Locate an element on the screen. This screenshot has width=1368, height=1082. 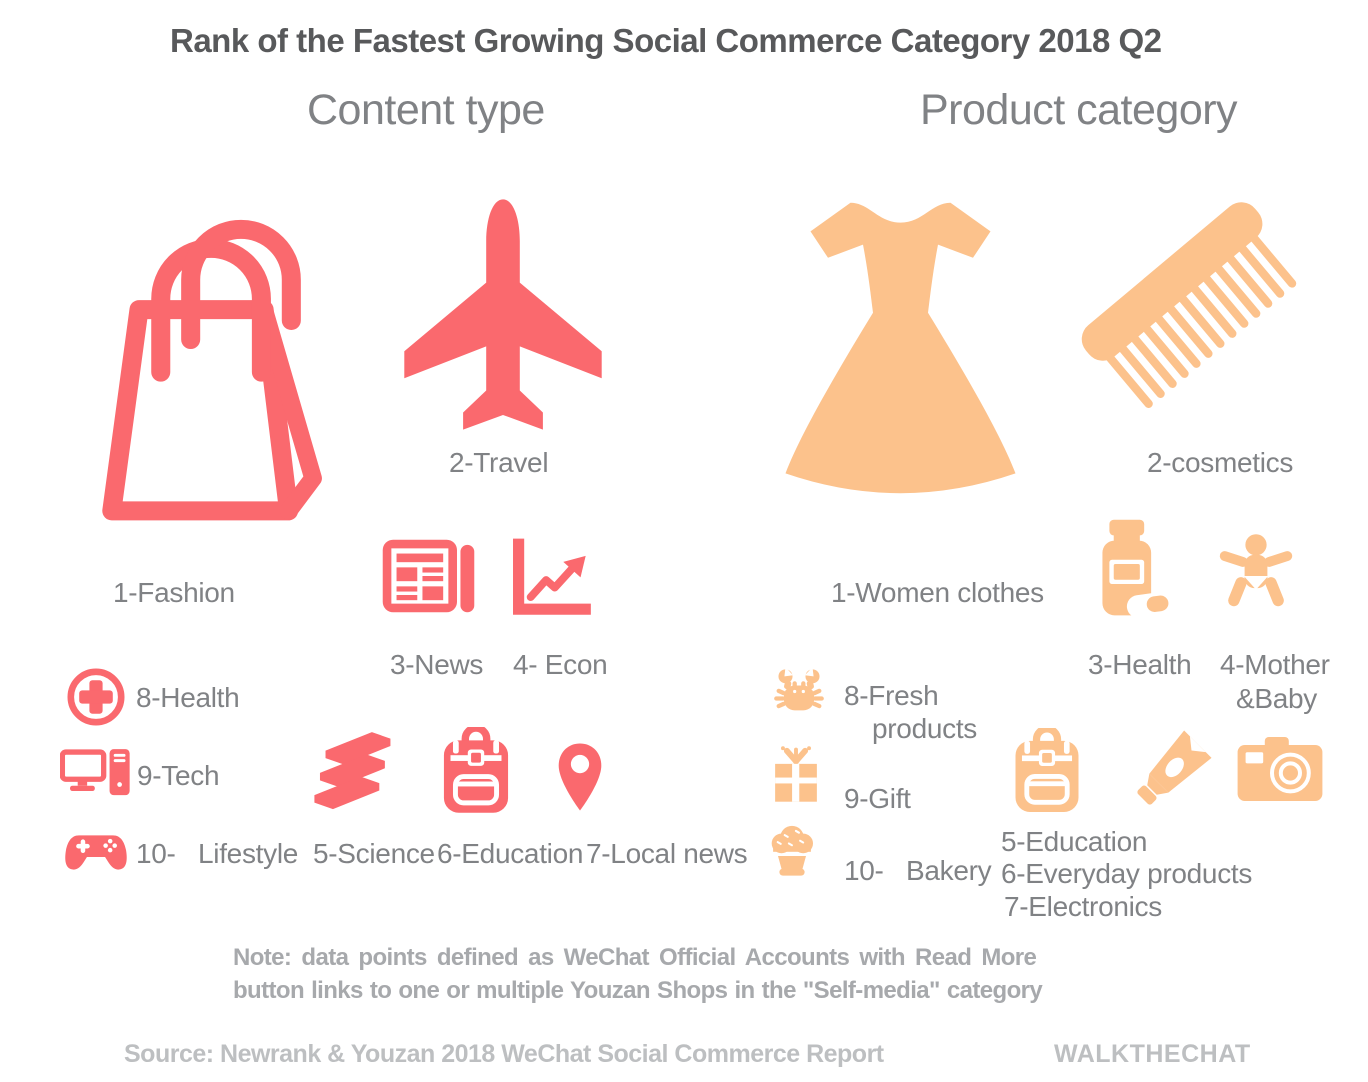
label-fresh-line1: 8-Fresh is located at coordinates (891, 695).